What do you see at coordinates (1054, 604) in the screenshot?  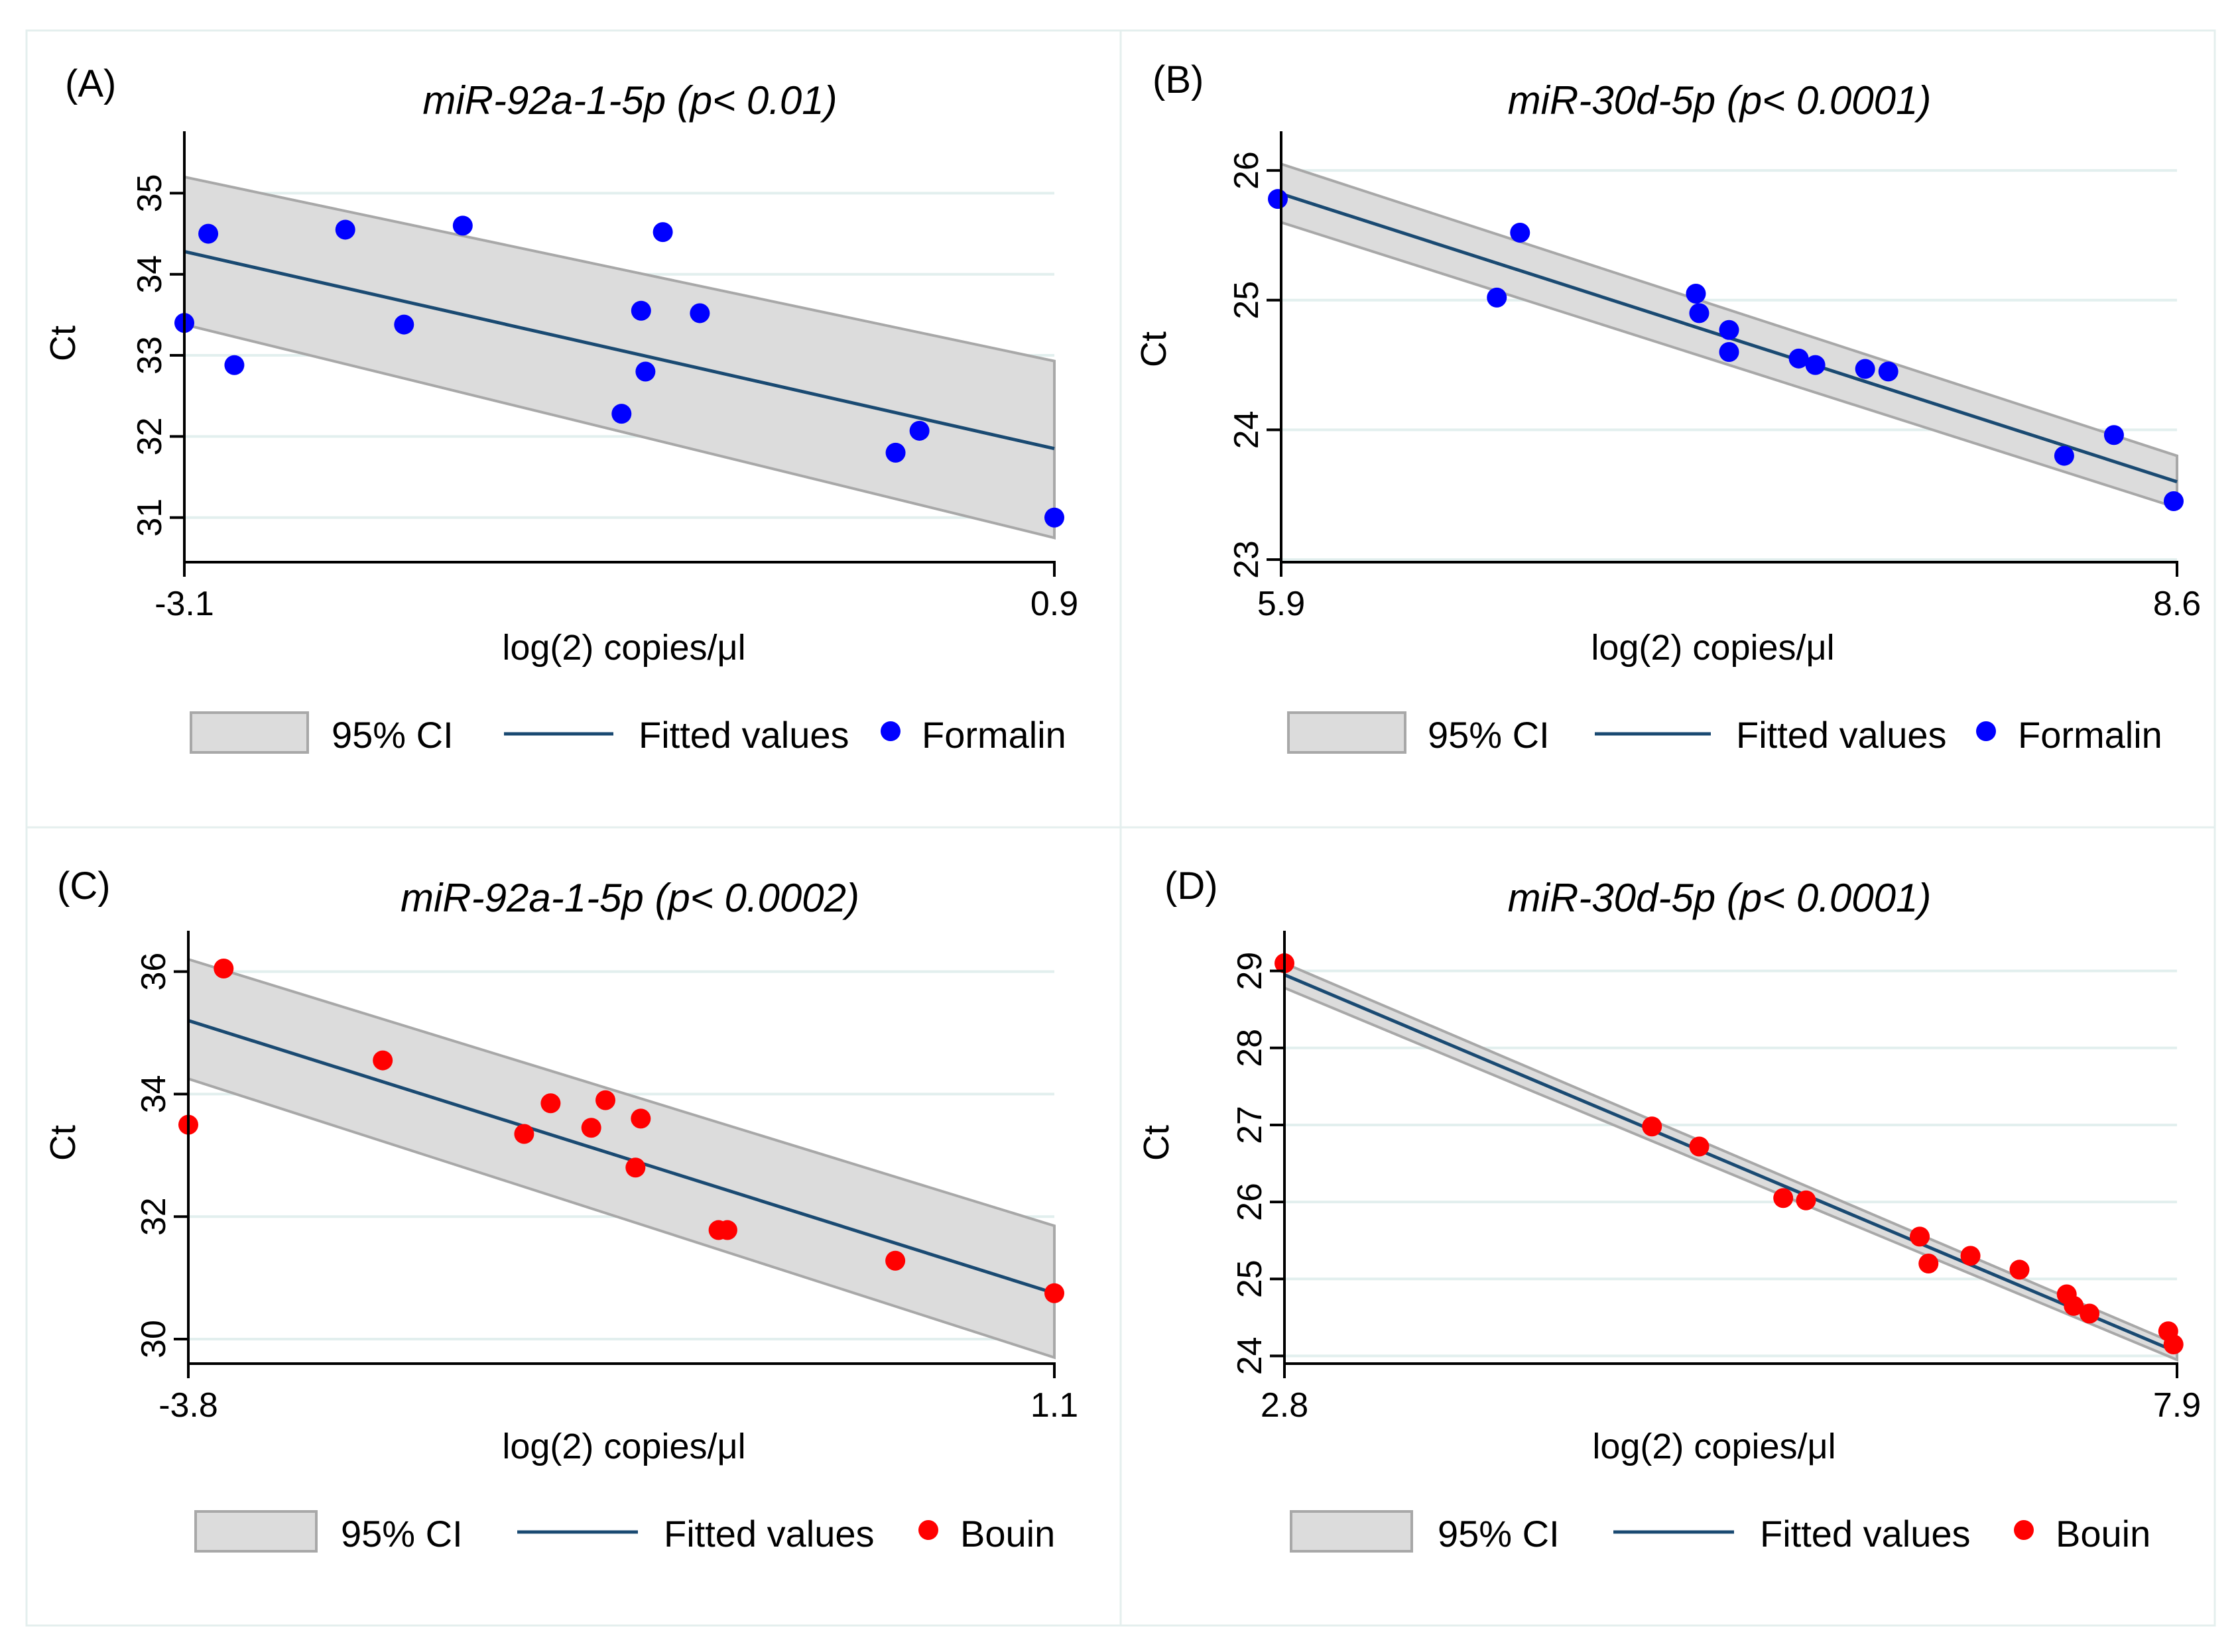 I see `x-tick-label: 0.9` at bounding box center [1054, 604].